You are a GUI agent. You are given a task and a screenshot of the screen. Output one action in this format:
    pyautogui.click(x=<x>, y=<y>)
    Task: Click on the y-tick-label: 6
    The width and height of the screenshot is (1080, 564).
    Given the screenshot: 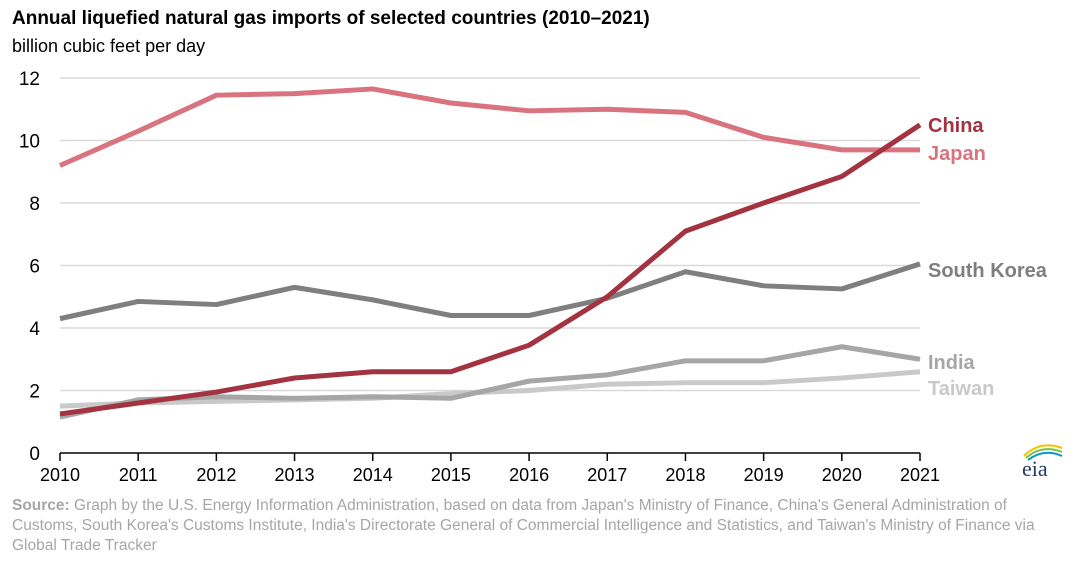 What is the action you would take?
    pyautogui.click(x=34, y=267)
    